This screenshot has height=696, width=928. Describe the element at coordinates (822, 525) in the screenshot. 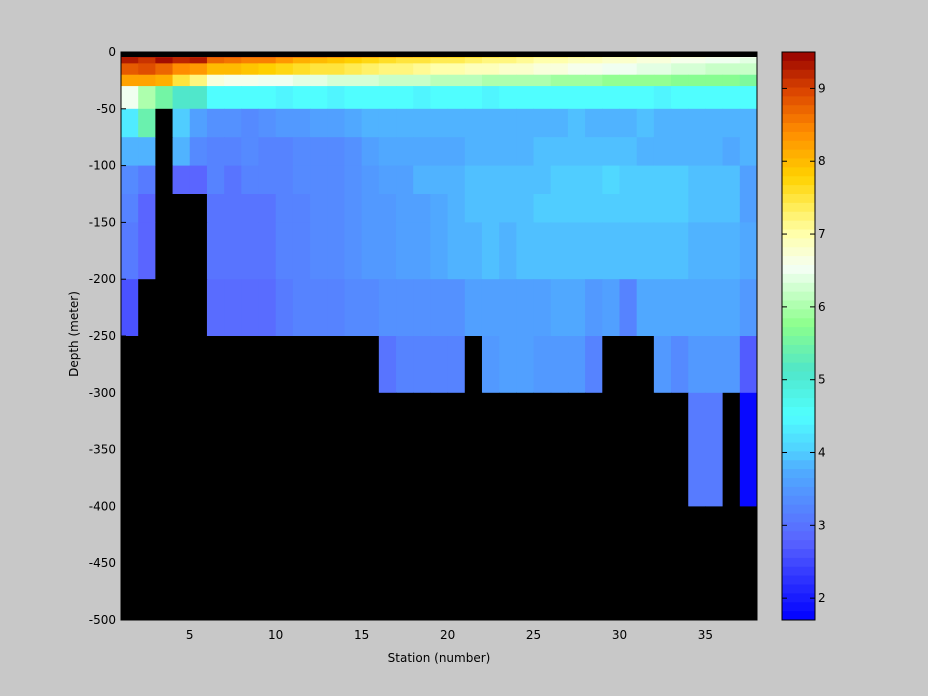

I see `colorbar-tick-label: 3` at that location.